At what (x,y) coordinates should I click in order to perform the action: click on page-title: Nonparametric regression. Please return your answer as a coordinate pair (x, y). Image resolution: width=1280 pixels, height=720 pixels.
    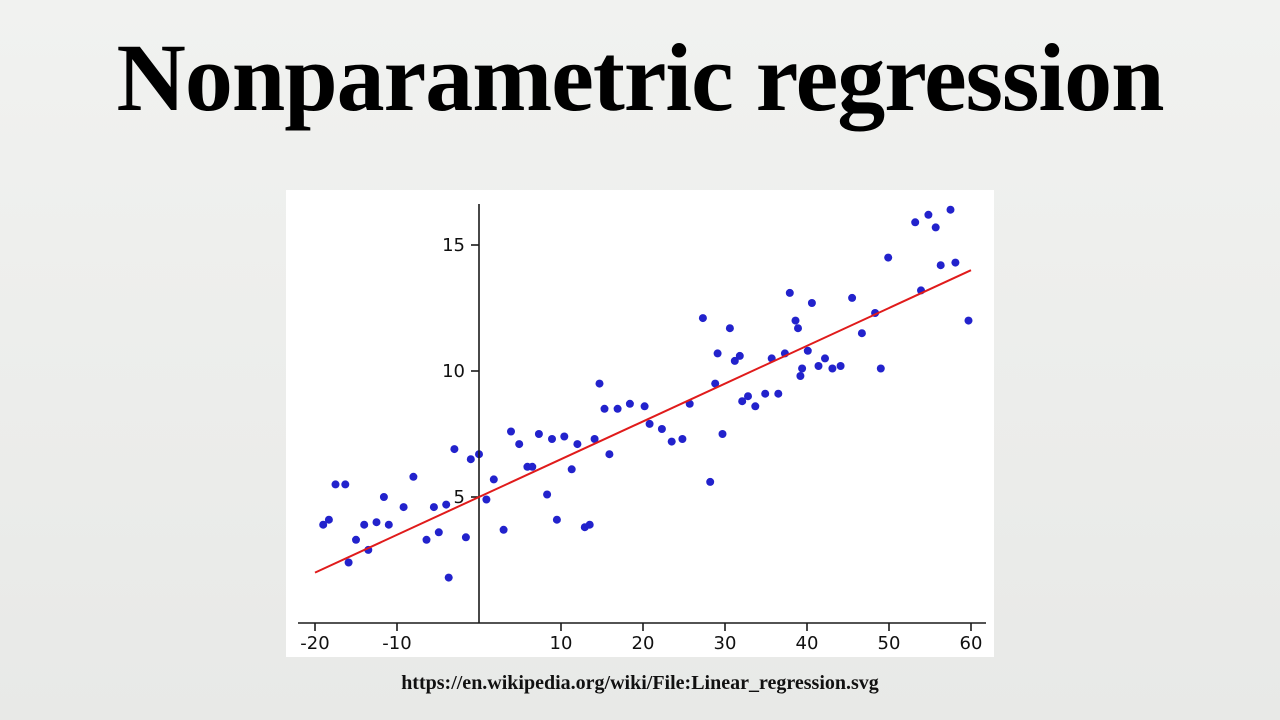
    Looking at the image, I should click on (640, 77).